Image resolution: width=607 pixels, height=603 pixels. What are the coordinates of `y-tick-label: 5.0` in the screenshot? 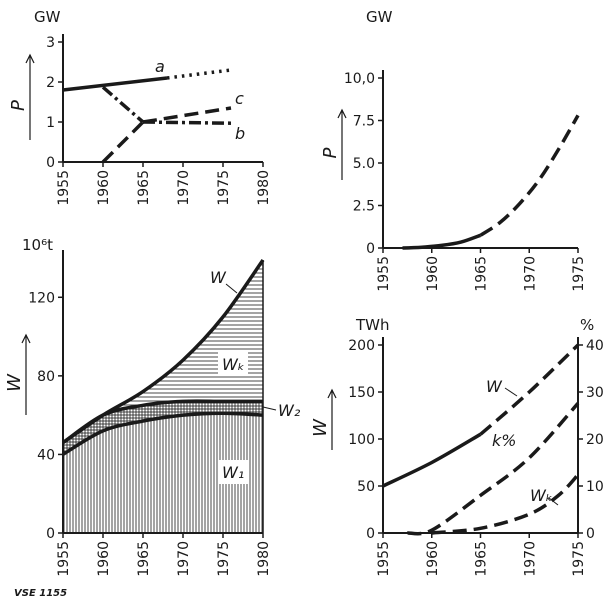 It's located at (364, 164).